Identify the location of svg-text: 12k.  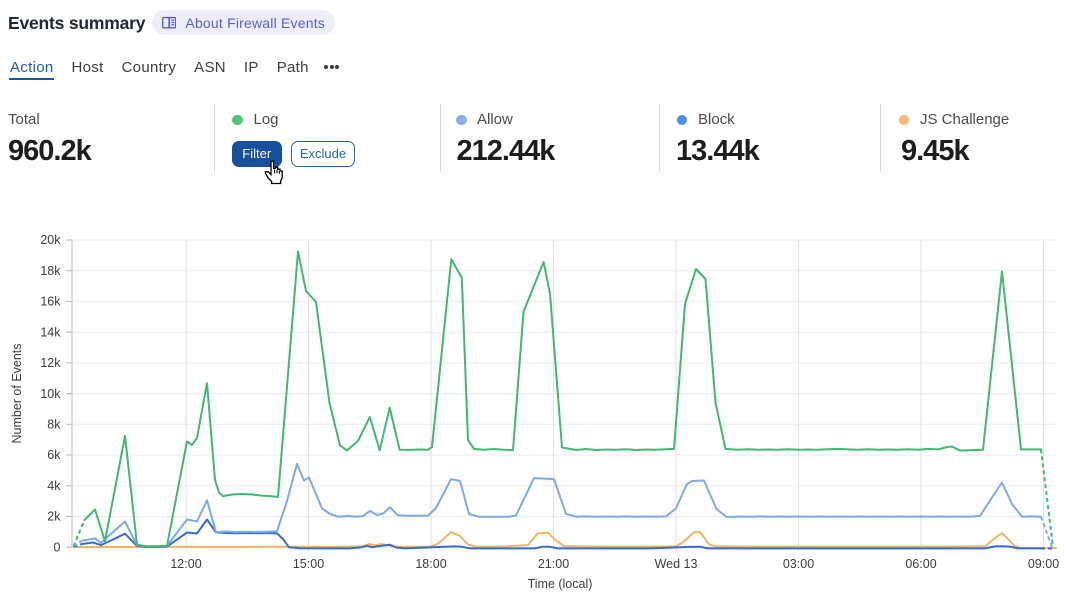
(50, 363).